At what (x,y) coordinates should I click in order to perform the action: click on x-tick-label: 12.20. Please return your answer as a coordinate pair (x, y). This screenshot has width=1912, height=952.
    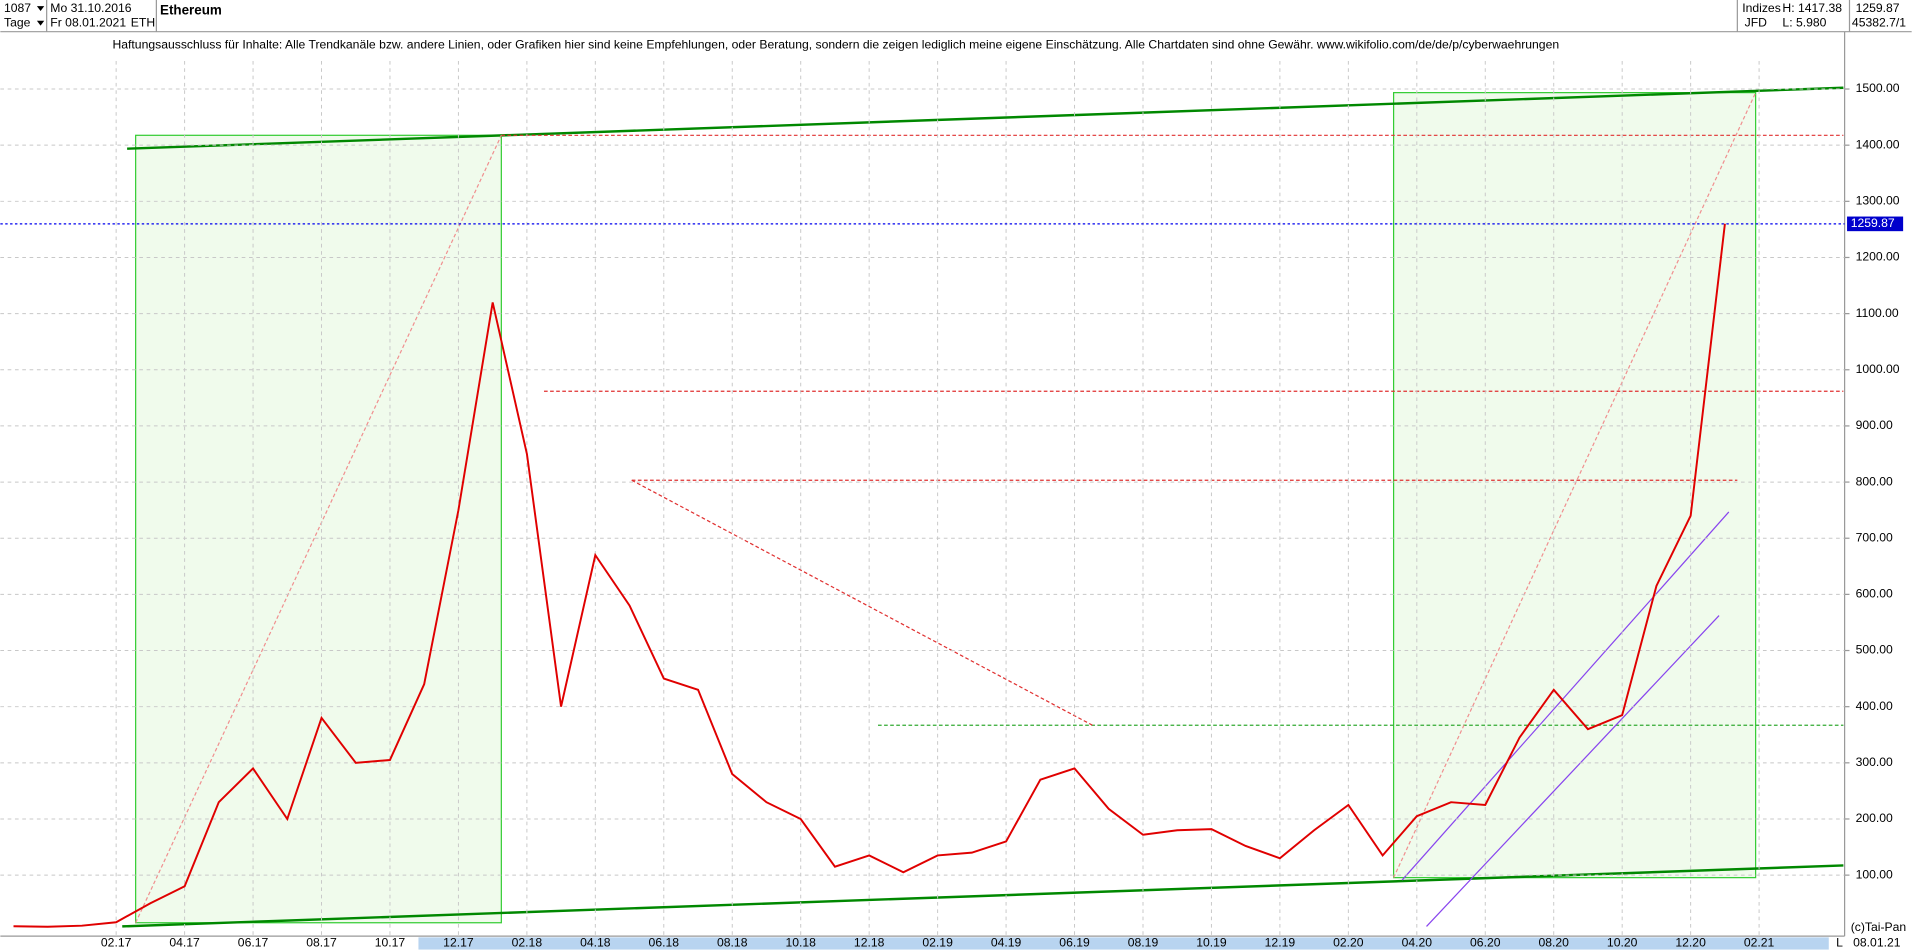
    Looking at the image, I should click on (1690, 943).